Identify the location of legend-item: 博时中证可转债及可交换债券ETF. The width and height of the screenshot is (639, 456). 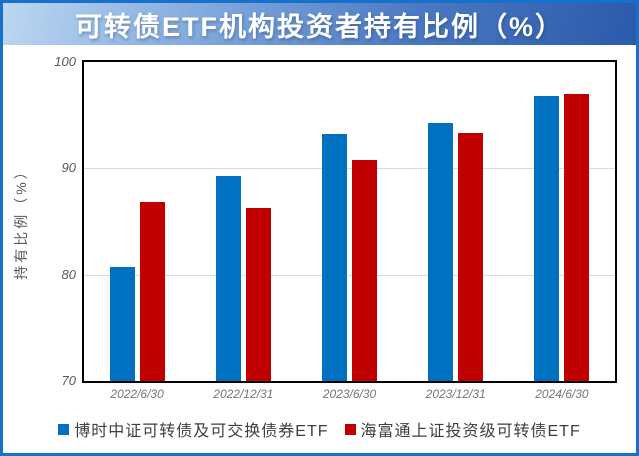
(193, 429).